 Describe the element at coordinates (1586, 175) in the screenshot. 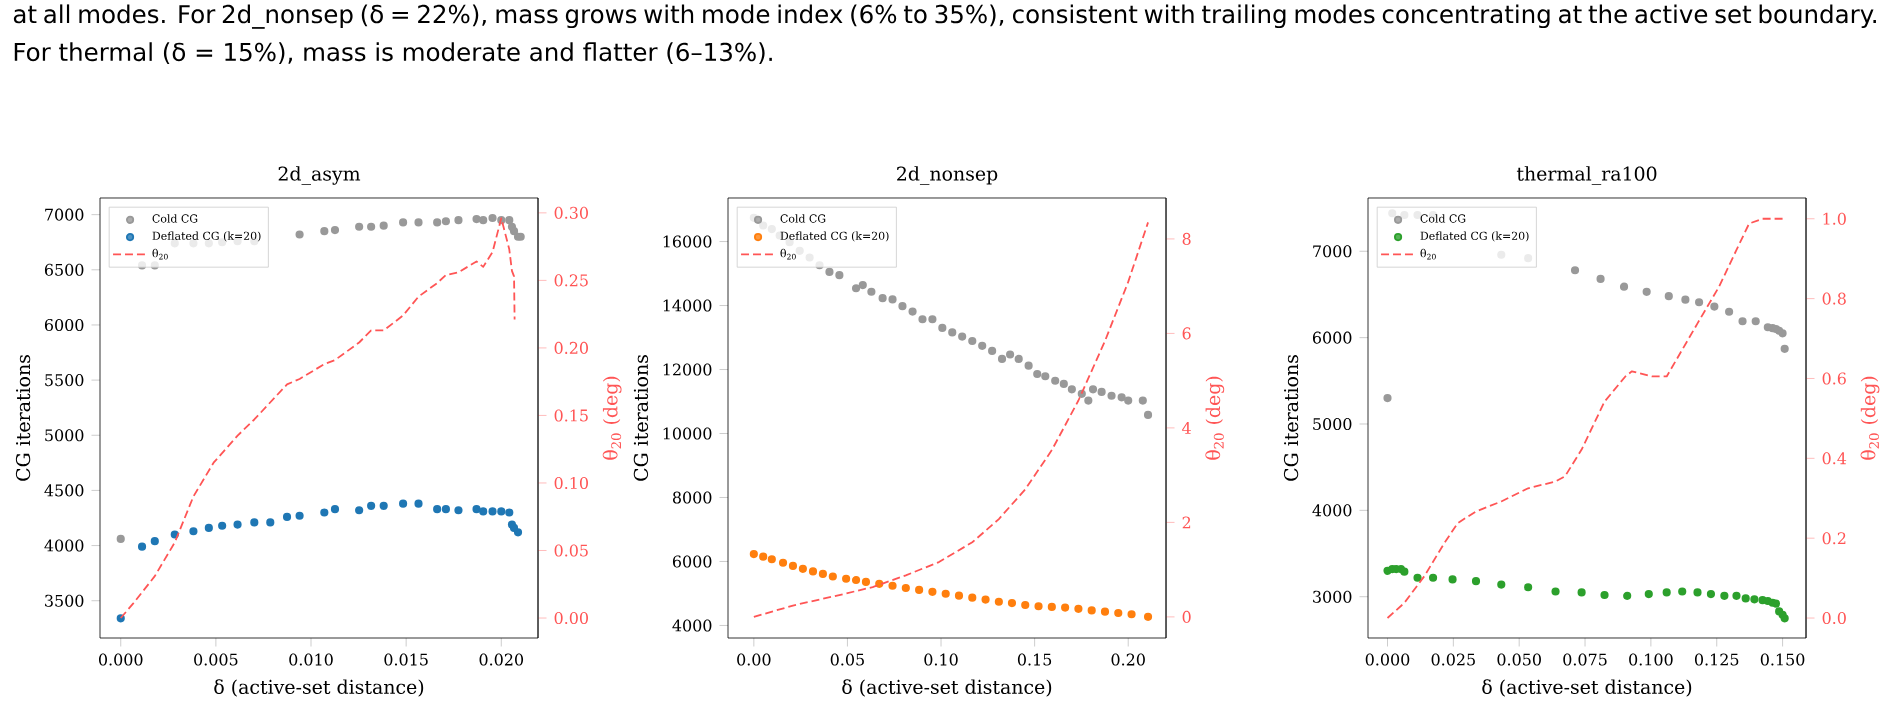

I see `chart-title: thermal_ra100` at that location.